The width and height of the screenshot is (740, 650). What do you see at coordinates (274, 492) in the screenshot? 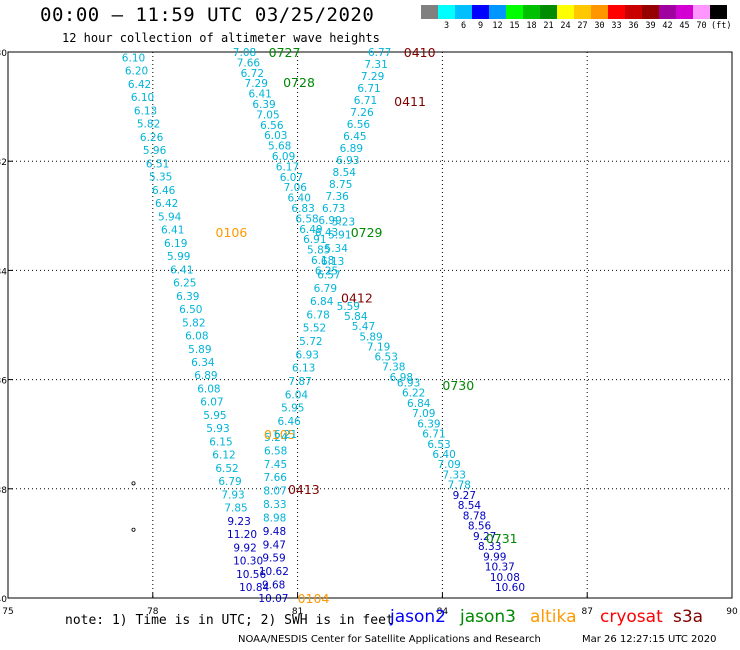
I see `wave-height-value: 8.07` at bounding box center [274, 492].